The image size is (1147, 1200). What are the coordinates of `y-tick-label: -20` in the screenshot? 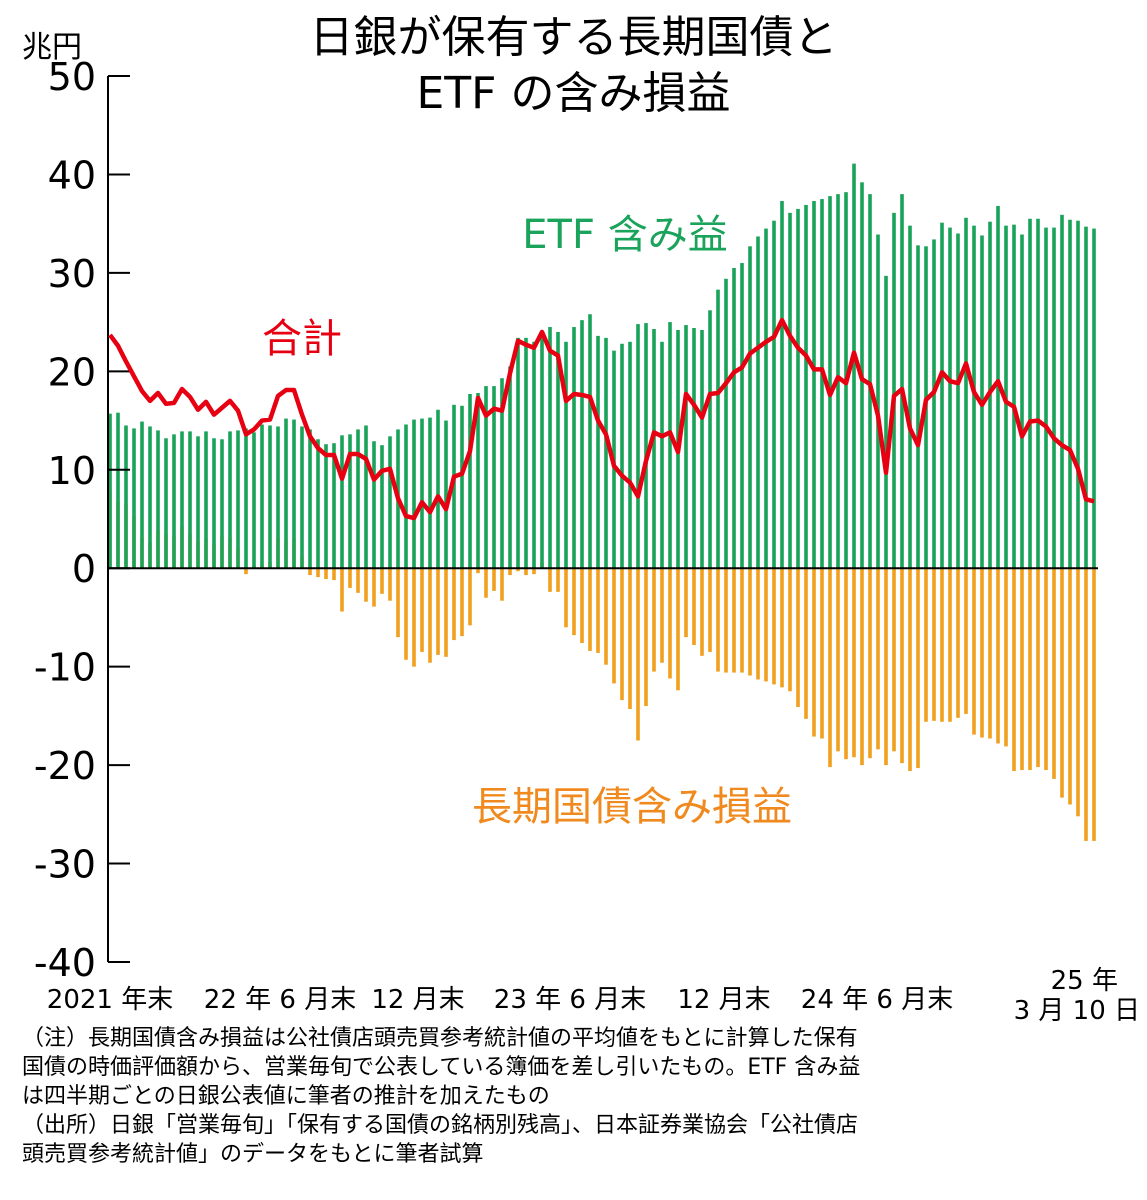 It's located at (65, 766).